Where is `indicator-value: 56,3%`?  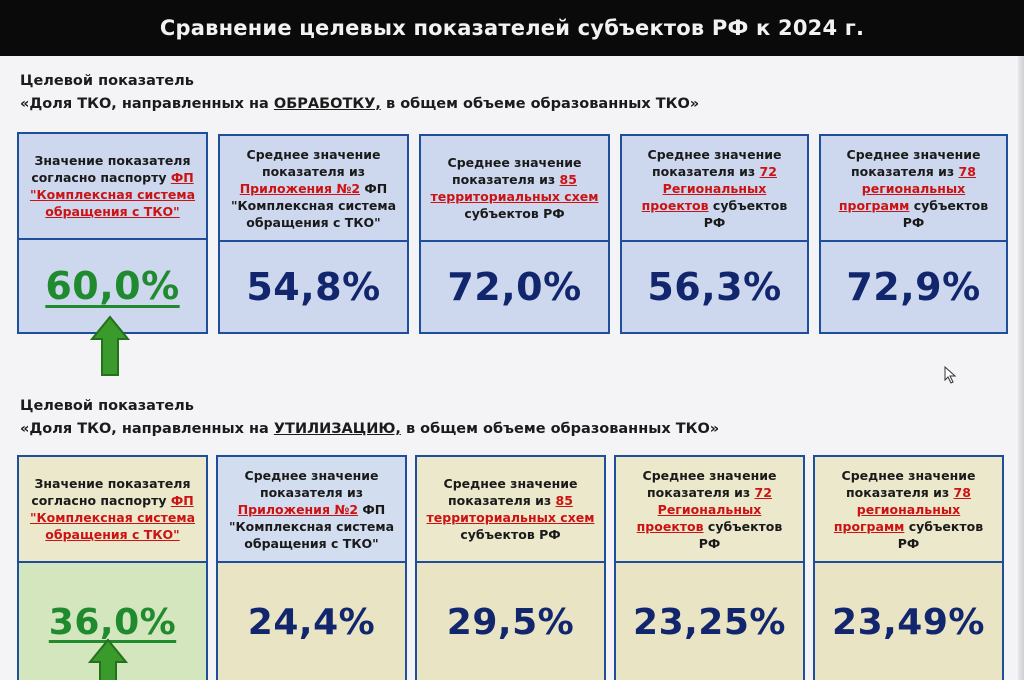
indicator-value: 56,3% is located at coordinates (714, 287).